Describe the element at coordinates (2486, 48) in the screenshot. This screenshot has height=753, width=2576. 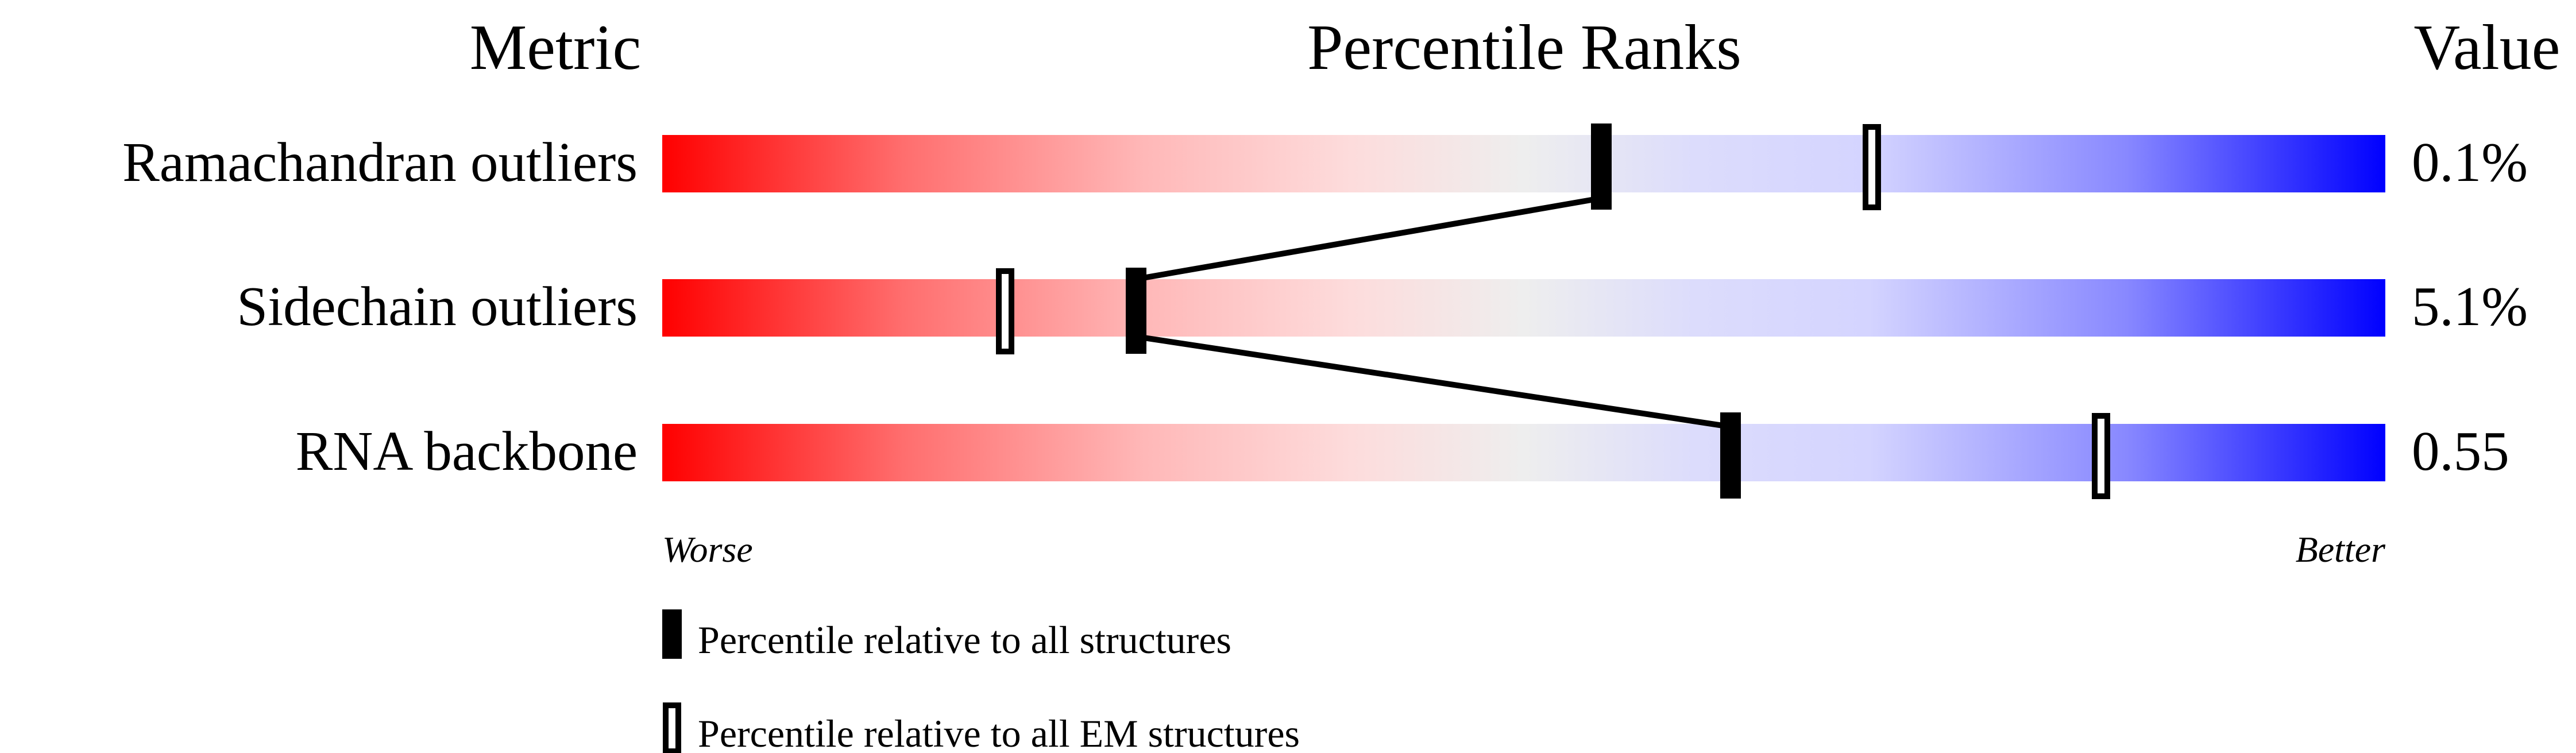
I see `header-value: Value` at that location.